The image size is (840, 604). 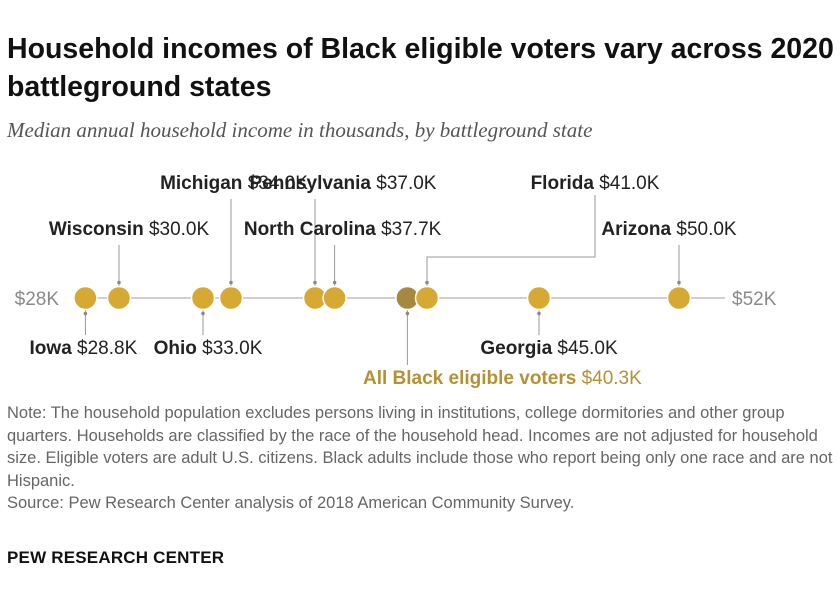 What do you see at coordinates (85, 298) in the screenshot?
I see `point-iowa` at bounding box center [85, 298].